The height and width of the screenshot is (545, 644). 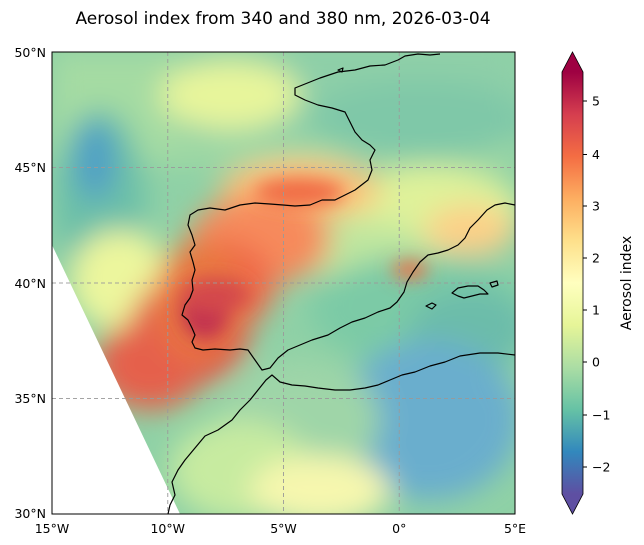 What do you see at coordinates (116, 379) in the screenshot?
I see `swath-gap` at bounding box center [116, 379].